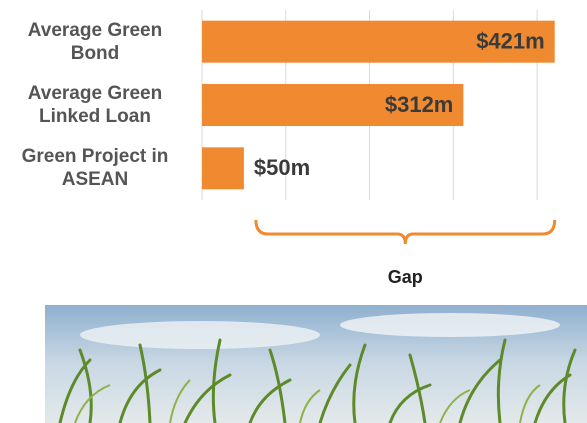 This screenshot has height=423, width=587. What do you see at coordinates (510, 40) in the screenshot?
I see `value-label: $421m` at bounding box center [510, 40].